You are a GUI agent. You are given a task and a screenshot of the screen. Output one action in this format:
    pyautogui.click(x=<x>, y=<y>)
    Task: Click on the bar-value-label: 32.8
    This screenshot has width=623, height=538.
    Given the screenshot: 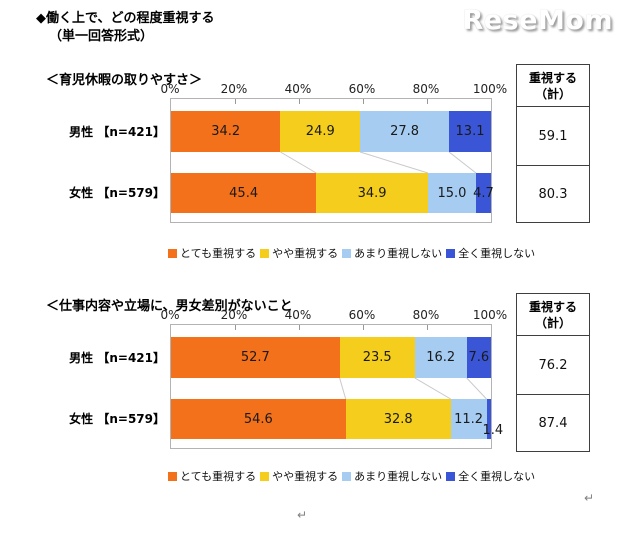 What is the action you would take?
    pyautogui.click(x=398, y=419)
    